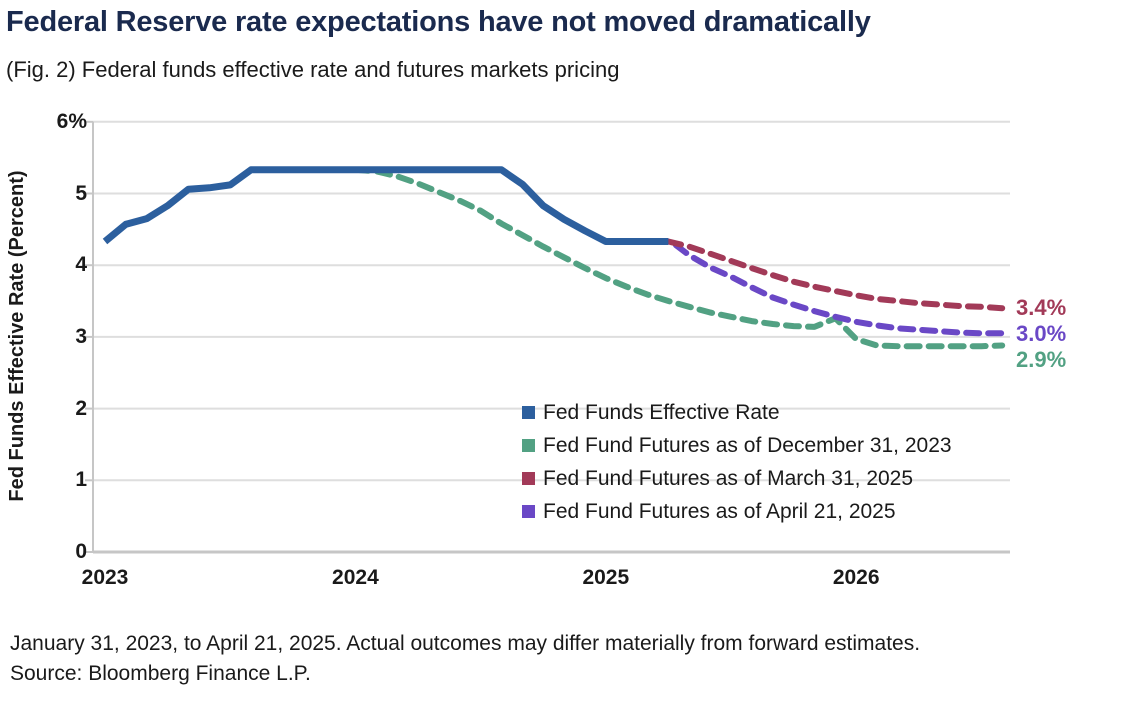  What do you see at coordinates (1041, 334) in the screenshot?
I see `end-label: 3.0%` at bounding box center [1041, 334].